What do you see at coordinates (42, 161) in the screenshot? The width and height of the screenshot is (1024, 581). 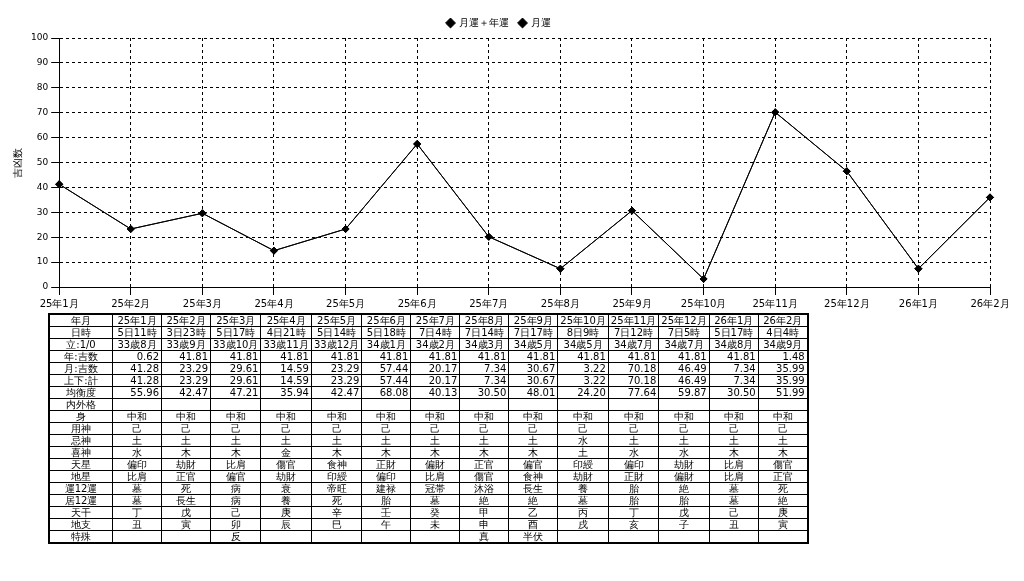 I see `y-tick-label: 50` at bounding box center [42, 161].